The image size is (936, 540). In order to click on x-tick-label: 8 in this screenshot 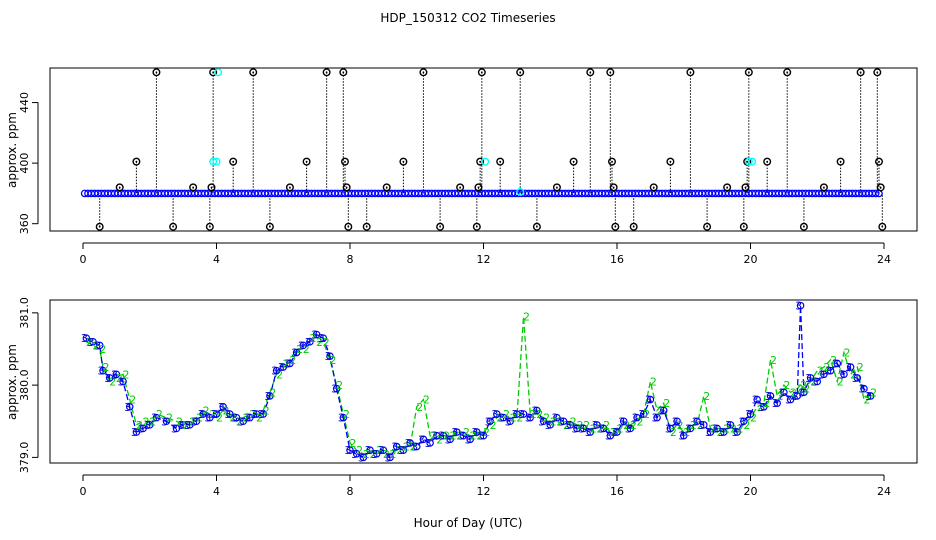, I will do `click(350, 259)`.